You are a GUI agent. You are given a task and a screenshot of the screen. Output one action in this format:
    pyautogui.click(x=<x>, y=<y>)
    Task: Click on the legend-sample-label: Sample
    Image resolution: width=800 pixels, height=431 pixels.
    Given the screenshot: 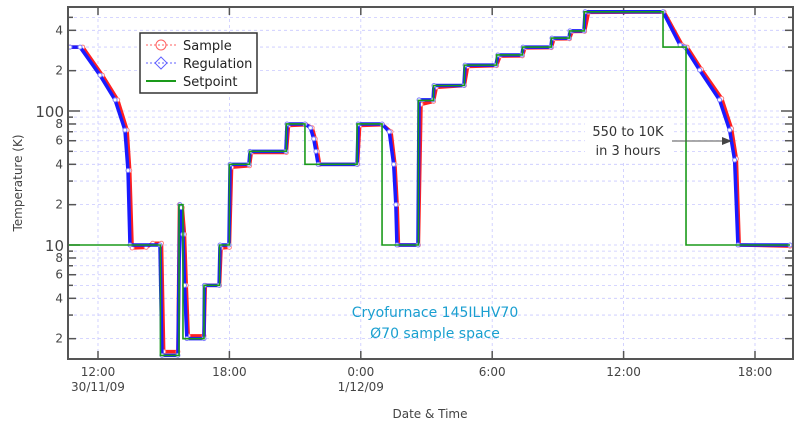 What is the action you would take?
    pyautogui.click(x=207, y=46)
    